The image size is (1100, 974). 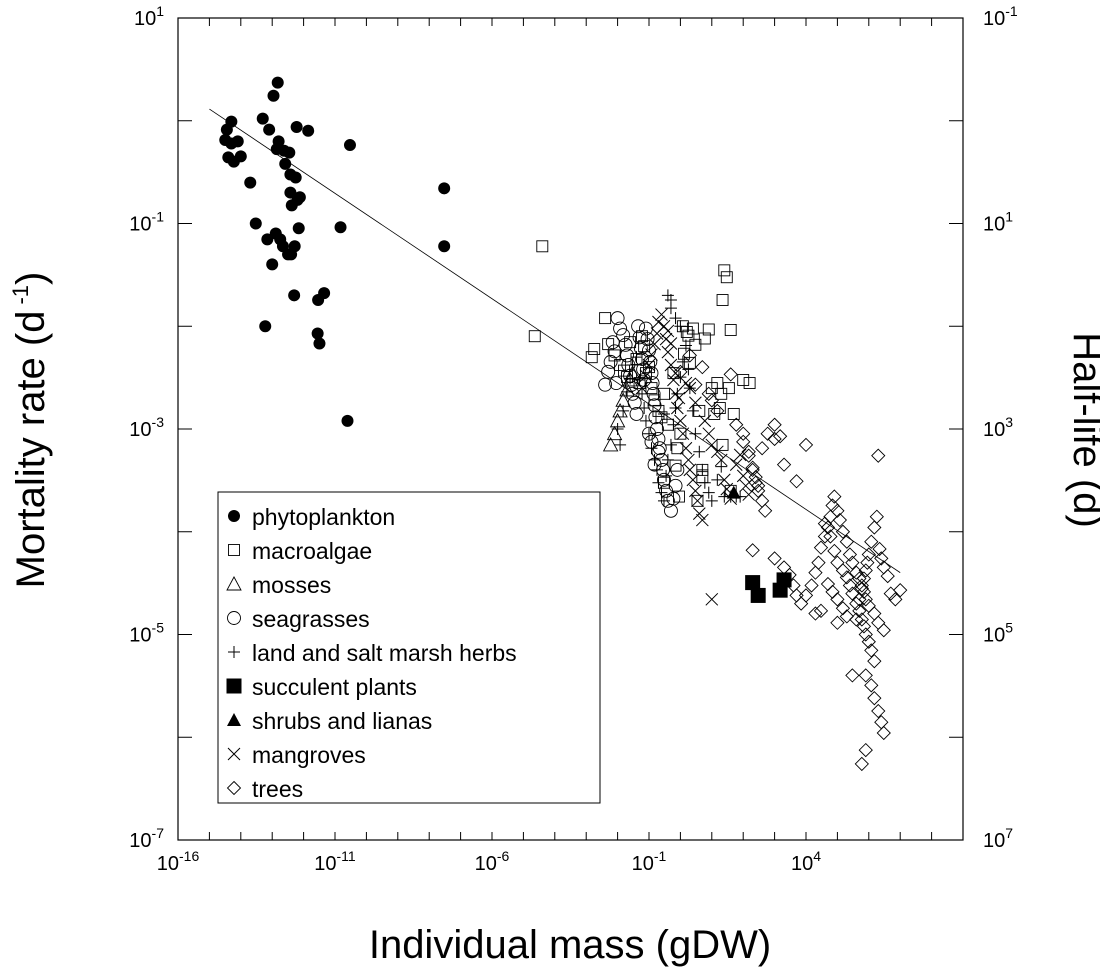 What do you see at coordinates (372, 653) in the screenshot?
I see `legend-item: land and salt marsh herbs` at bounding box center [372, 653].